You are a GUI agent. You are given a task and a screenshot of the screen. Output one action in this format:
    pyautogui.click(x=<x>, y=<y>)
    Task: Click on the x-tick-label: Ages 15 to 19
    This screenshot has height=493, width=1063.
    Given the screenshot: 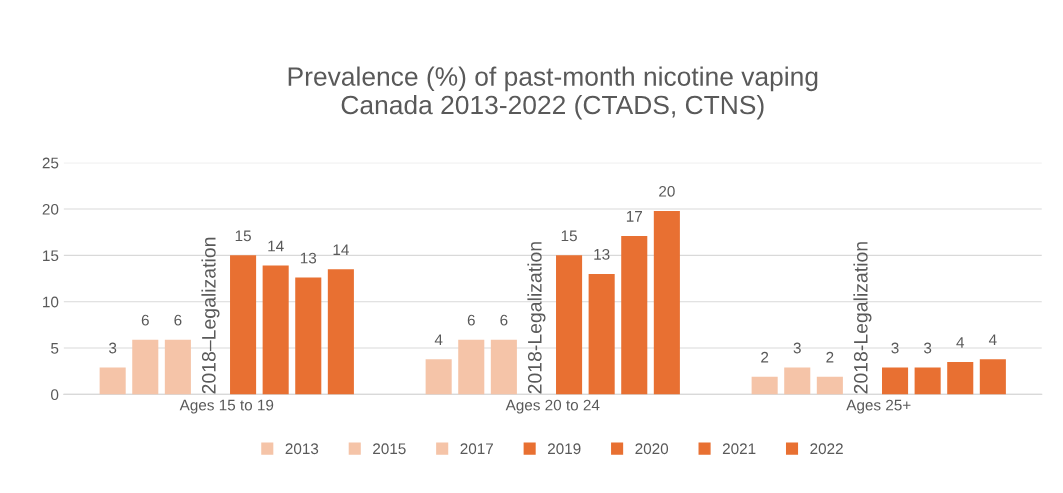 What is the action you would take?
    pyautogui.click(x=226, y=406)
    